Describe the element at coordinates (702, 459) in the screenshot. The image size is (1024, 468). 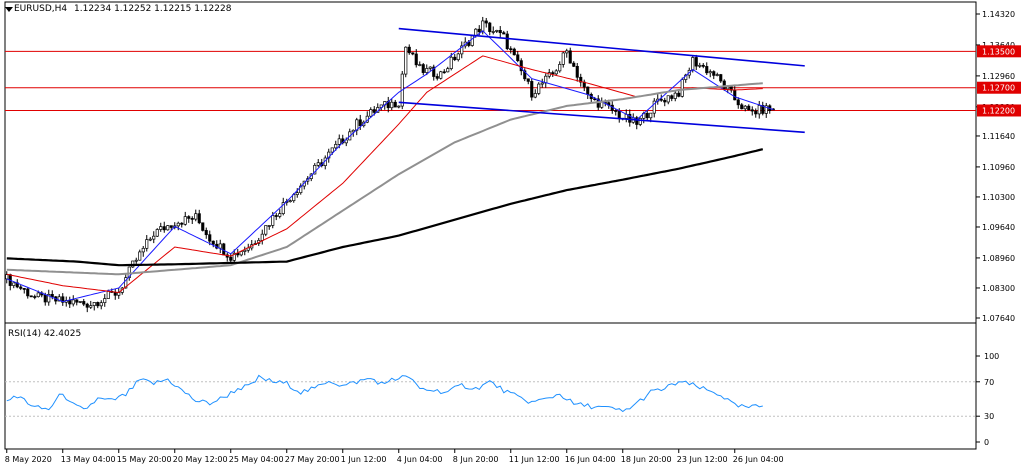
I see `time-tick-label: 23 Jun 12:00` at that location.